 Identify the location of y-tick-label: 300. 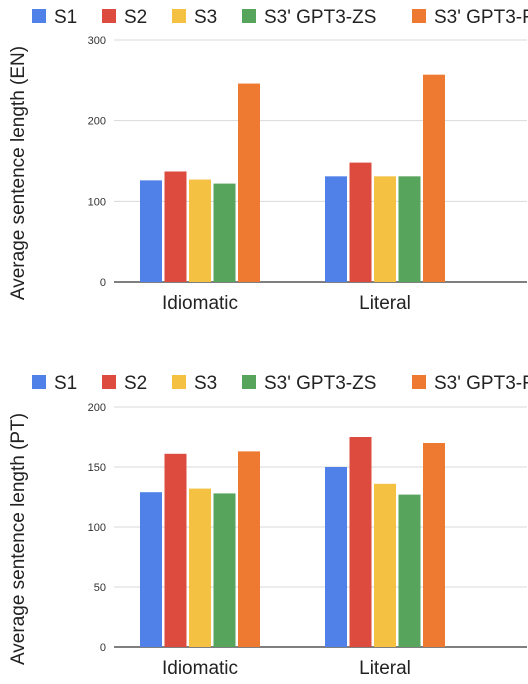
(97, 41).